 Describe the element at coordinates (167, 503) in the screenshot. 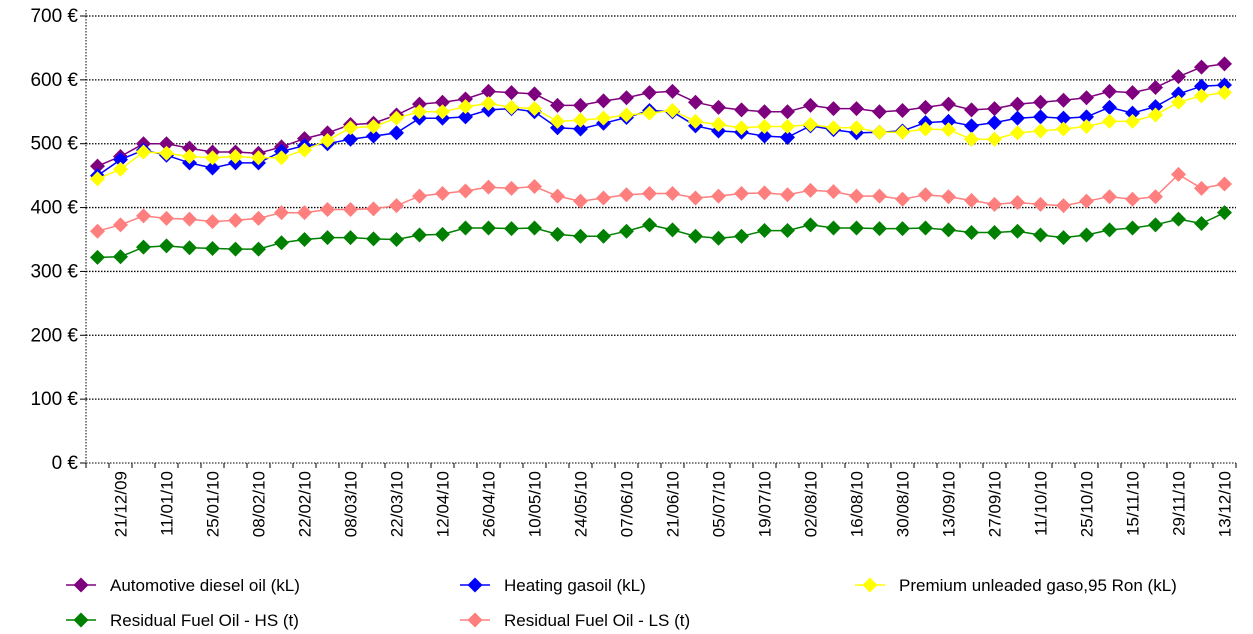

I see `x-tick-label: 11/01/10` at that location.